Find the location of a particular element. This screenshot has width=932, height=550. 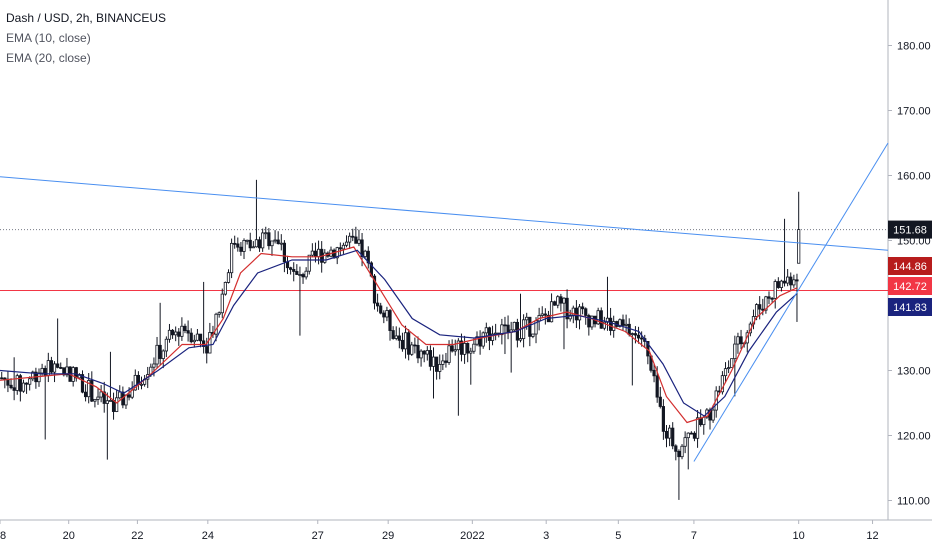

support-trendline is located at coordinates (791, 302).